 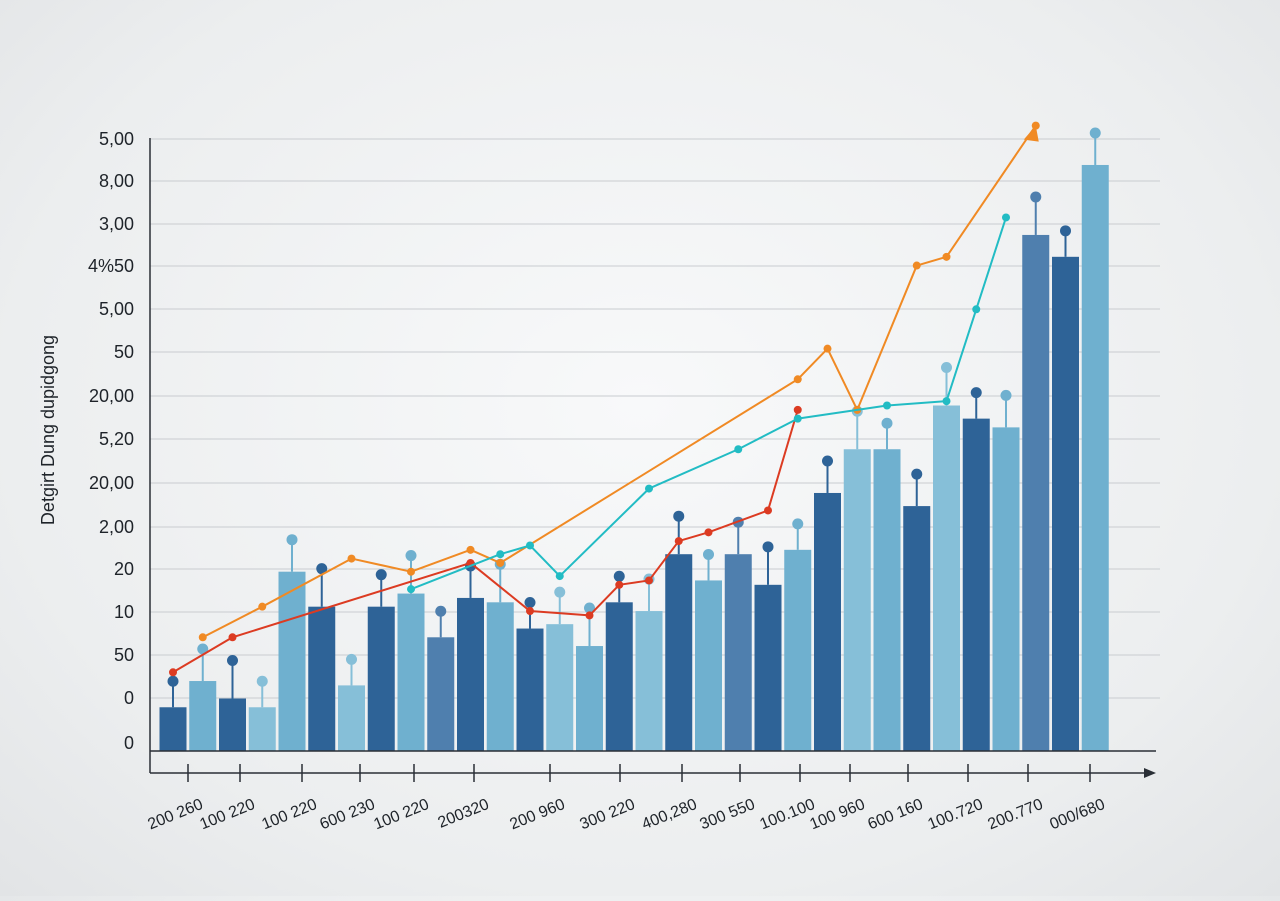 What do you see at coordinates (116, 181) in the screenshot?
I see `y-tick-label: 8,00` at bounding box center [116, 181].